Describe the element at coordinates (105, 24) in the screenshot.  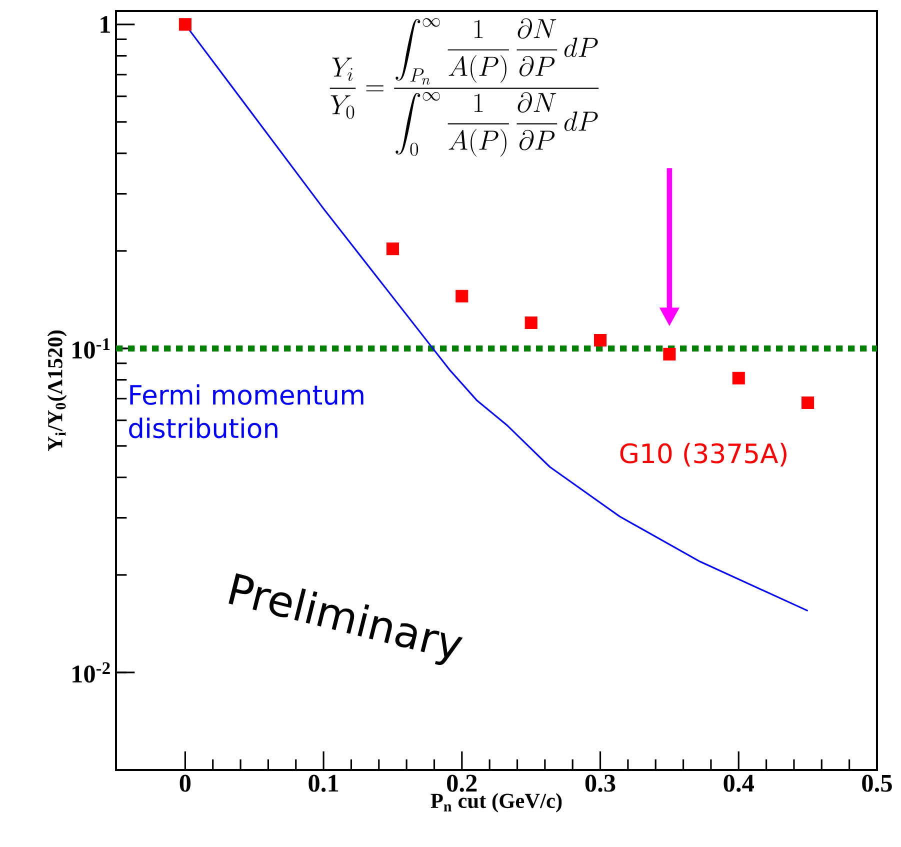
I see `y-tick-label: 1` at that location.